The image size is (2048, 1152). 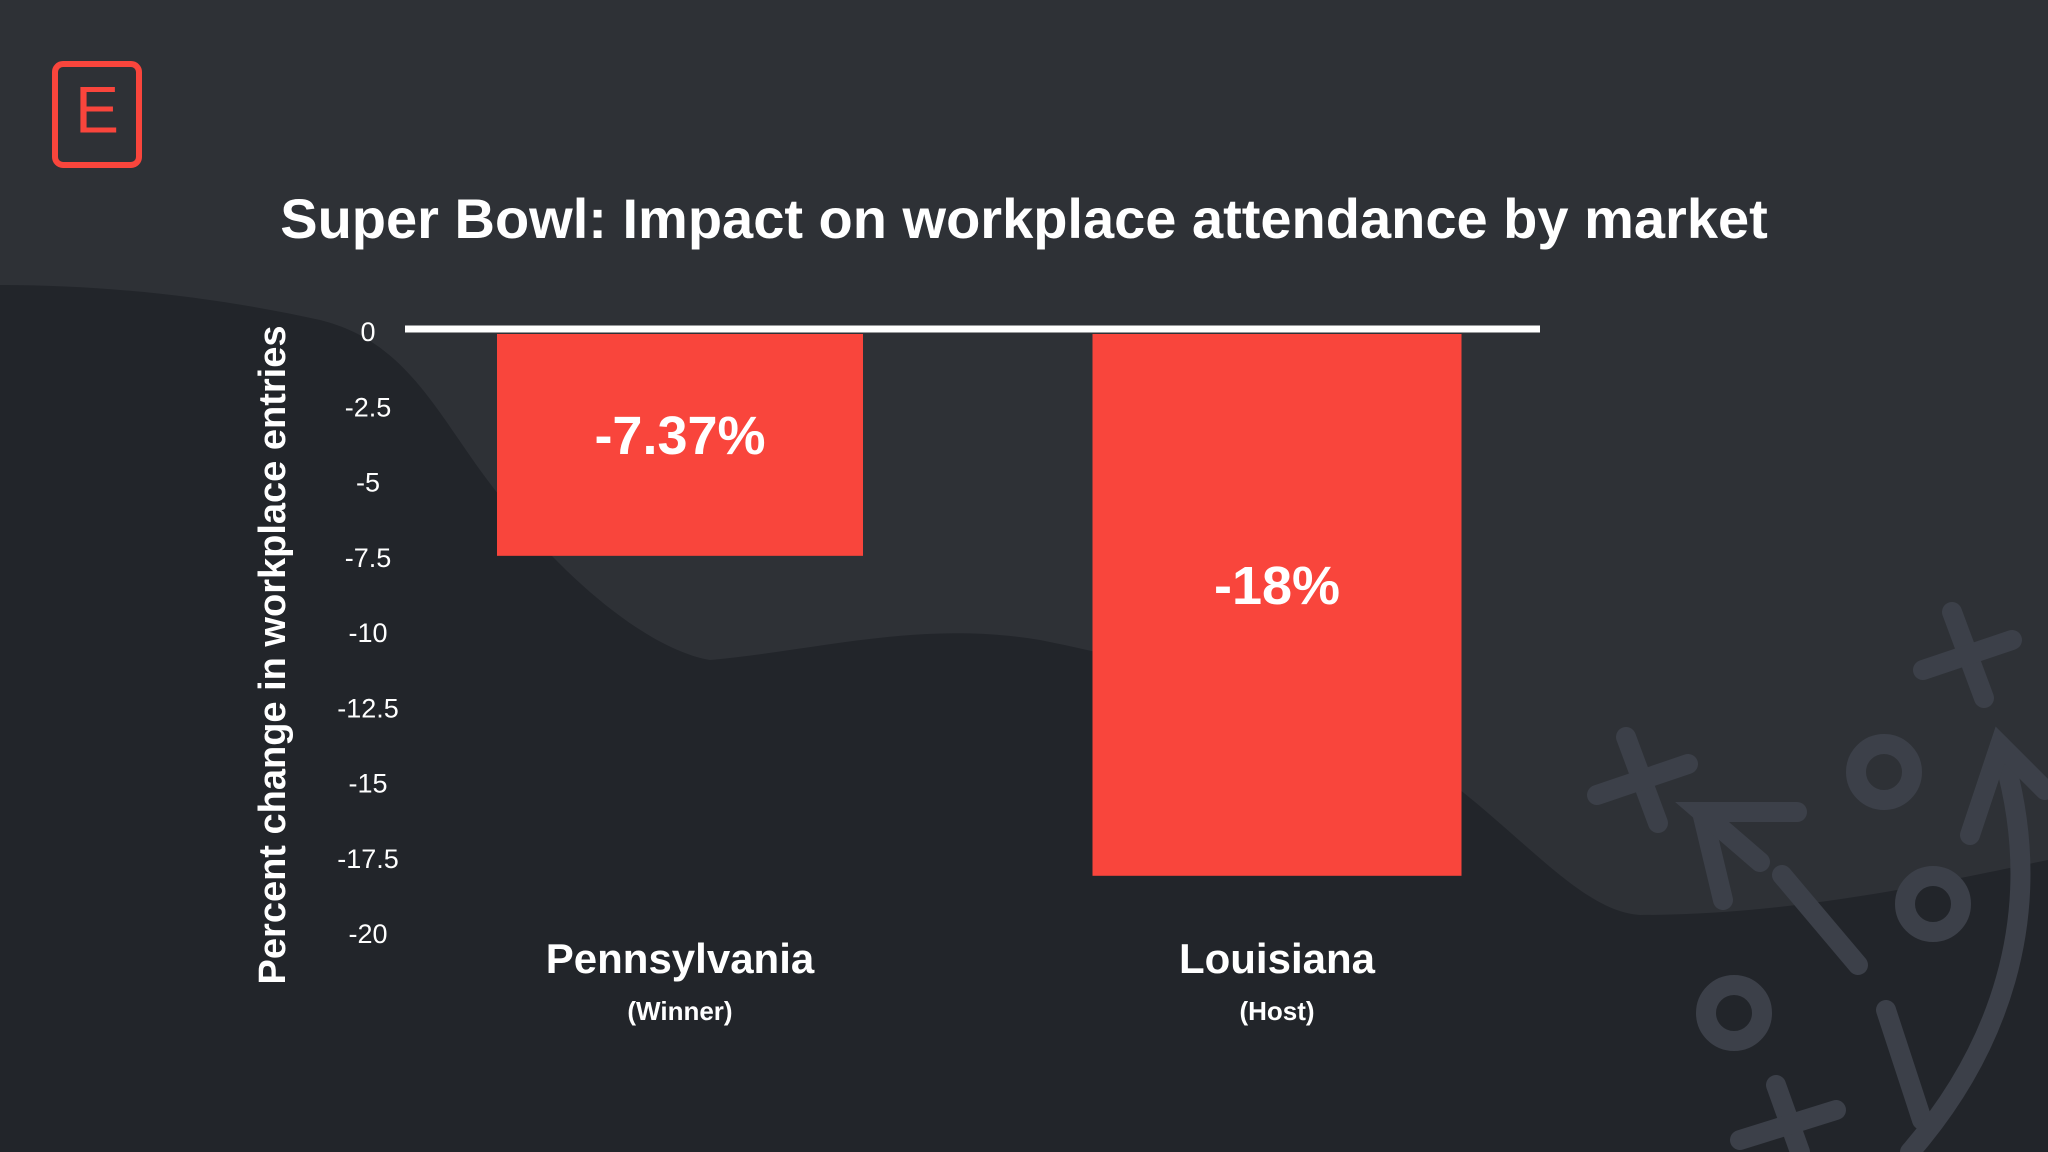 I want to click on y-tick-label: -17.5, so click(x=368, y=859).